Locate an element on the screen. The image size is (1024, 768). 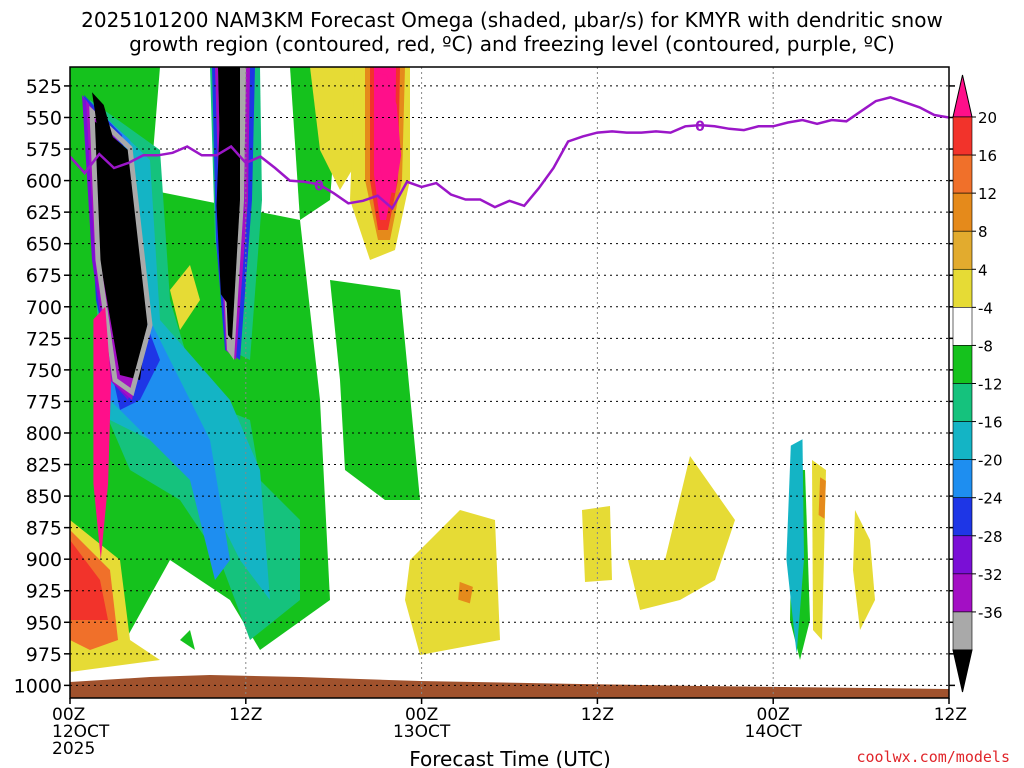
y-tick-label: 625 is located at coordinates (44, 213).